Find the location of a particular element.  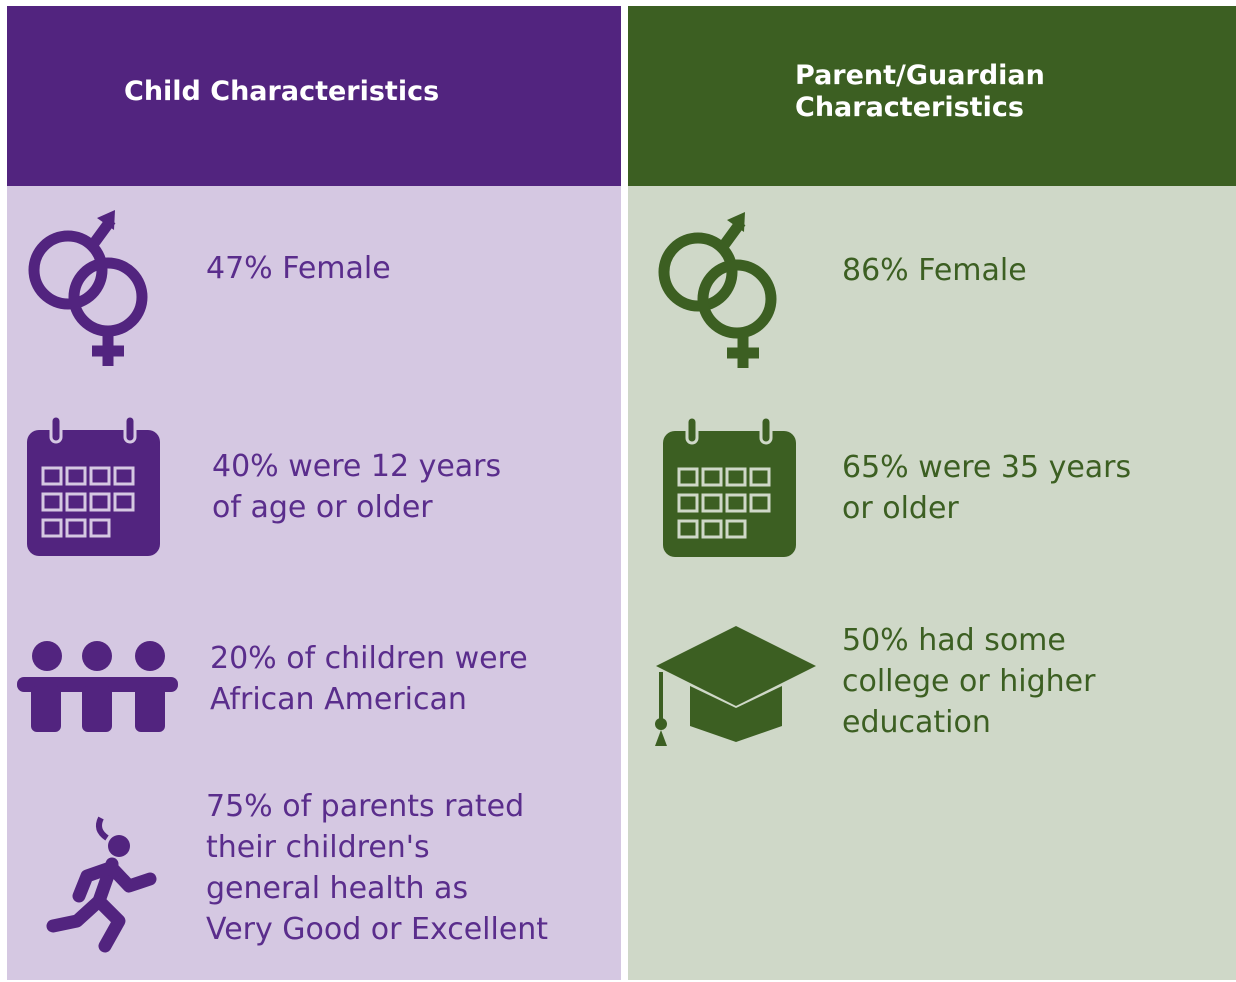

item-text: 40% were 12 years of age or older is located at coordinates (356, 487).